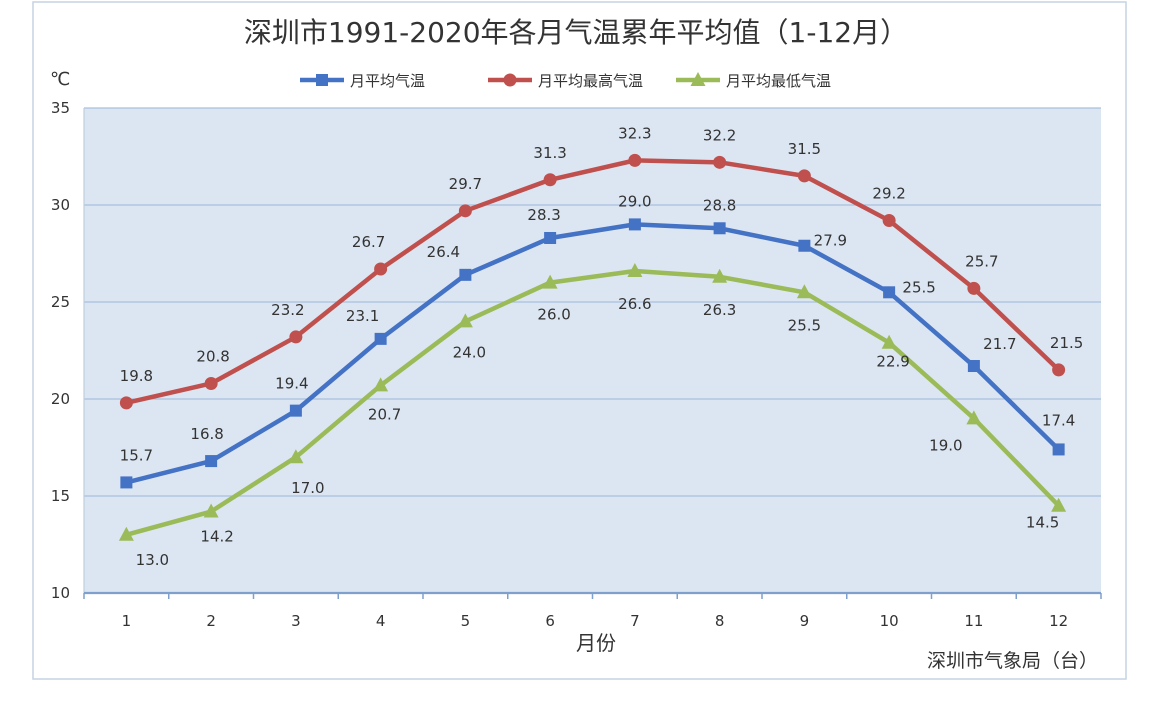  What do you see at coordinates (553, 315) in the screenshot?
I see `data-label: 26.0` at bounding box center [553, 315].